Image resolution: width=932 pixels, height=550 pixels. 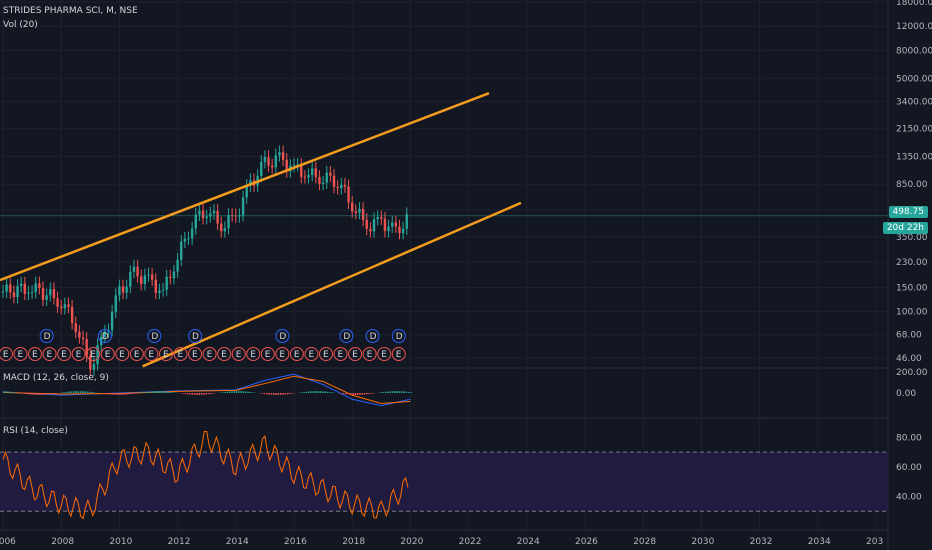 I want to click on time-tick-label: 2030, so click(x=702, y=542).